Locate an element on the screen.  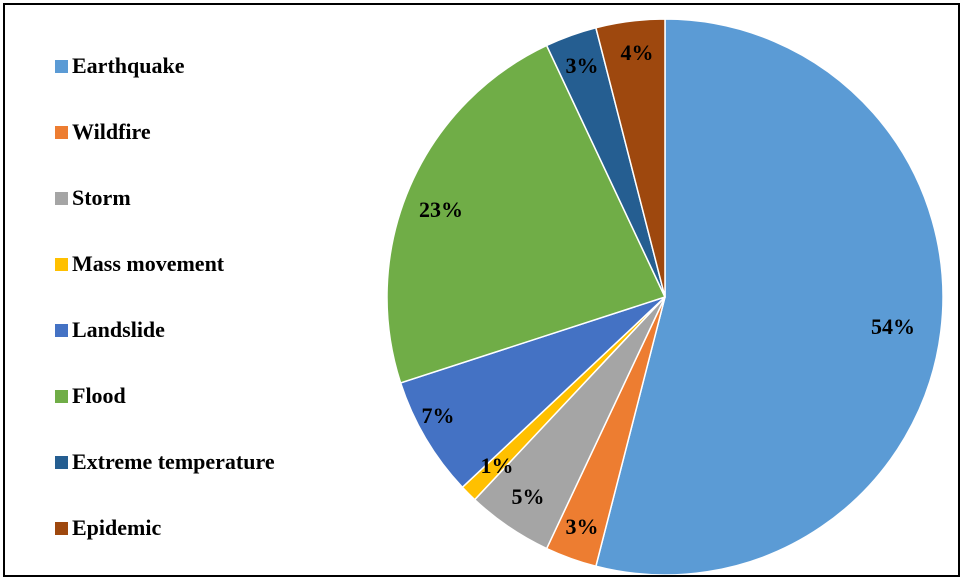
legend-item-epidemic: Epidemic is located at coordinates (108, 528).